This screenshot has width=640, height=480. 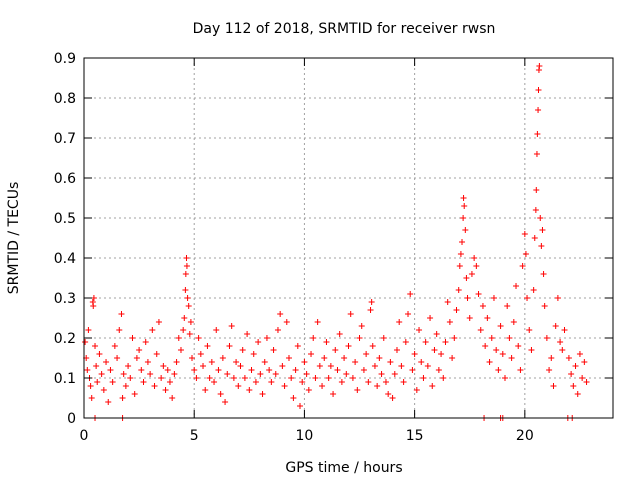 What do you see at coordinates (194, 436) in the screenshot?
I see `x-tick-label: 5` at bounding box center [194, 436].